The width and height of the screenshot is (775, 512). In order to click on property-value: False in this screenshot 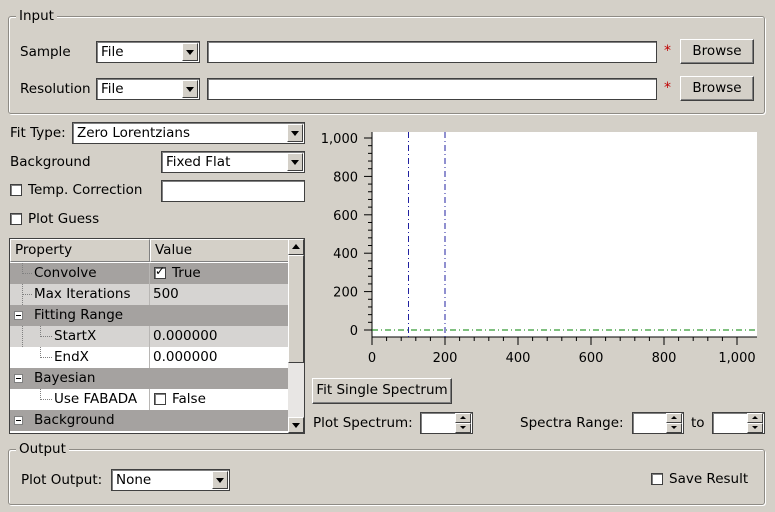, I will do `click(189, 399)`.